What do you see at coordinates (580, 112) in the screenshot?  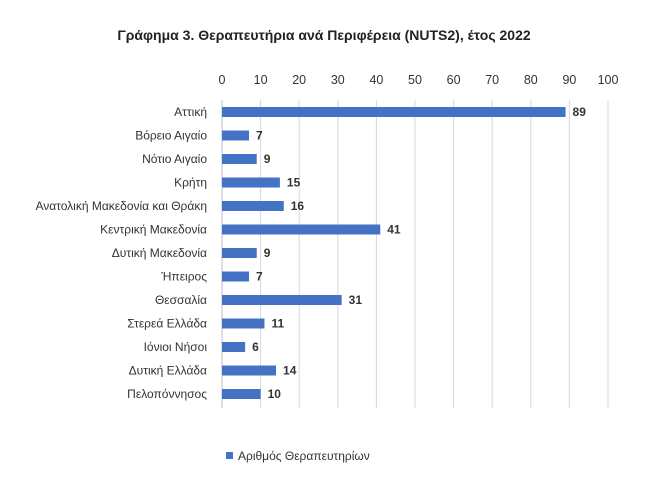 I see `data-label: 89` at bounding box center [580, 112].